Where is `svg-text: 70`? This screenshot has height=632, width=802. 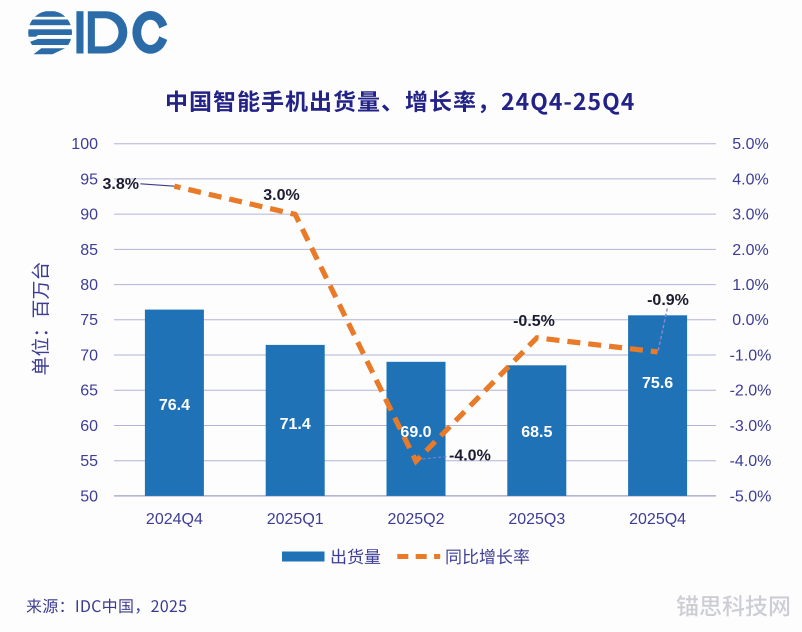 svg-text: 70 is located at coordinates (89, 355).